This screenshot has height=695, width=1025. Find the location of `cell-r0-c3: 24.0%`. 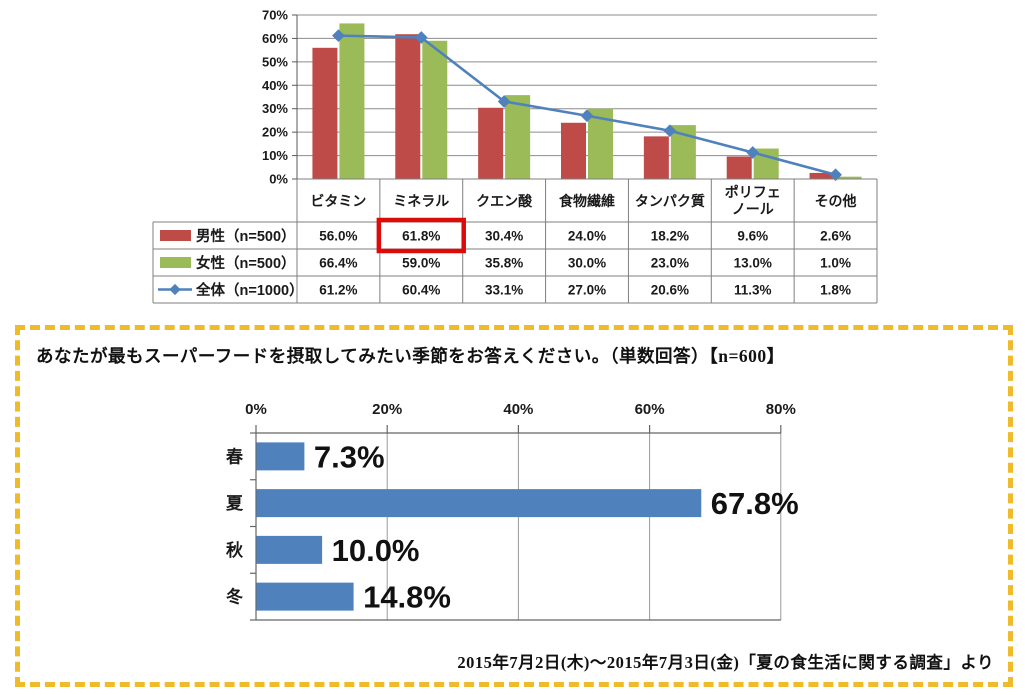

cell-r0-c3: 24.0% is located at coordinates (587, 236).